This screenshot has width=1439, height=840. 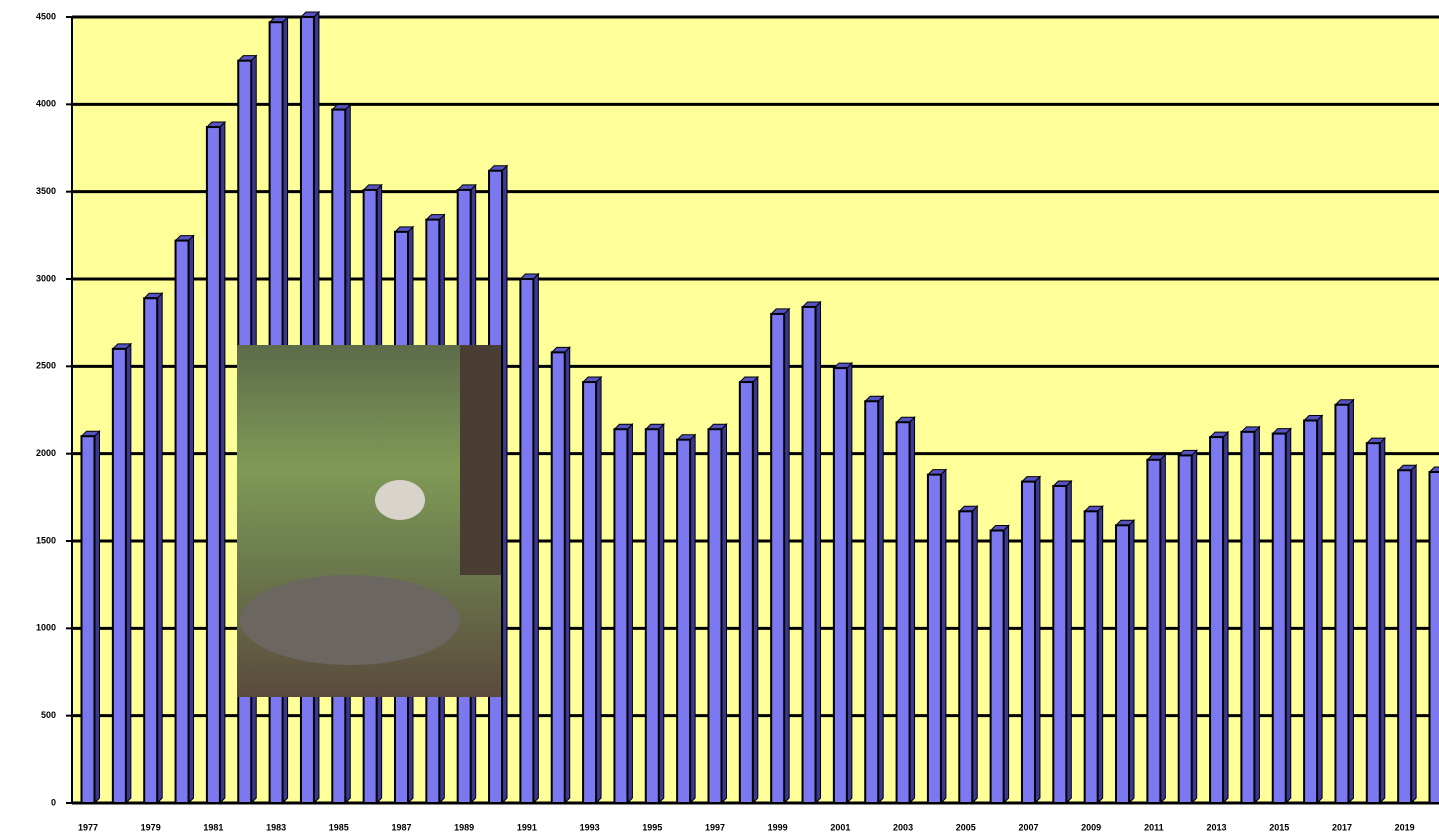 I want to click on x-tick-label: 1987, so click(x=401, y=827).